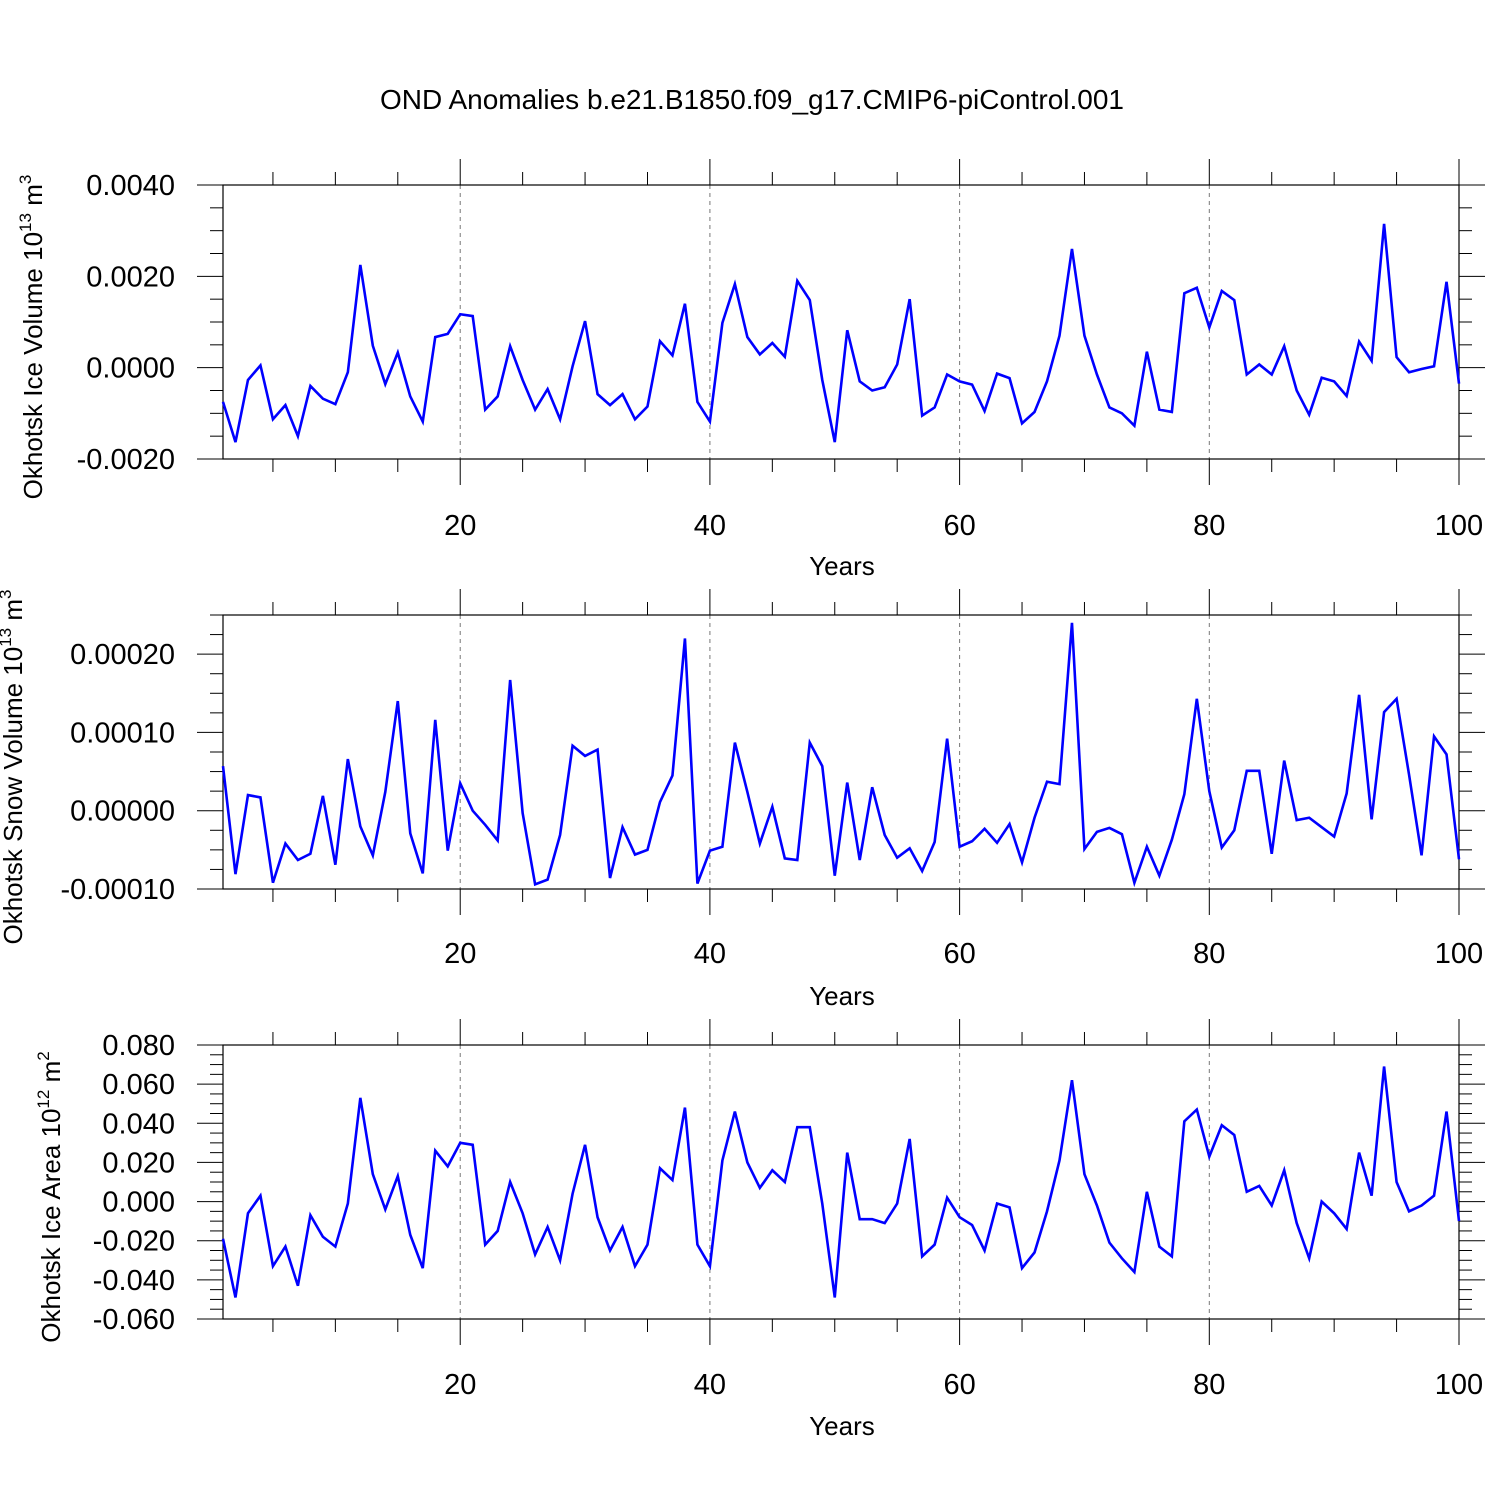 Image resolution: width=1500 pixels, height=1500 pixels. Describe the element at coordinates (122, 733) in the screenshot. I see `y-tick-label: 0.00010` at that location.